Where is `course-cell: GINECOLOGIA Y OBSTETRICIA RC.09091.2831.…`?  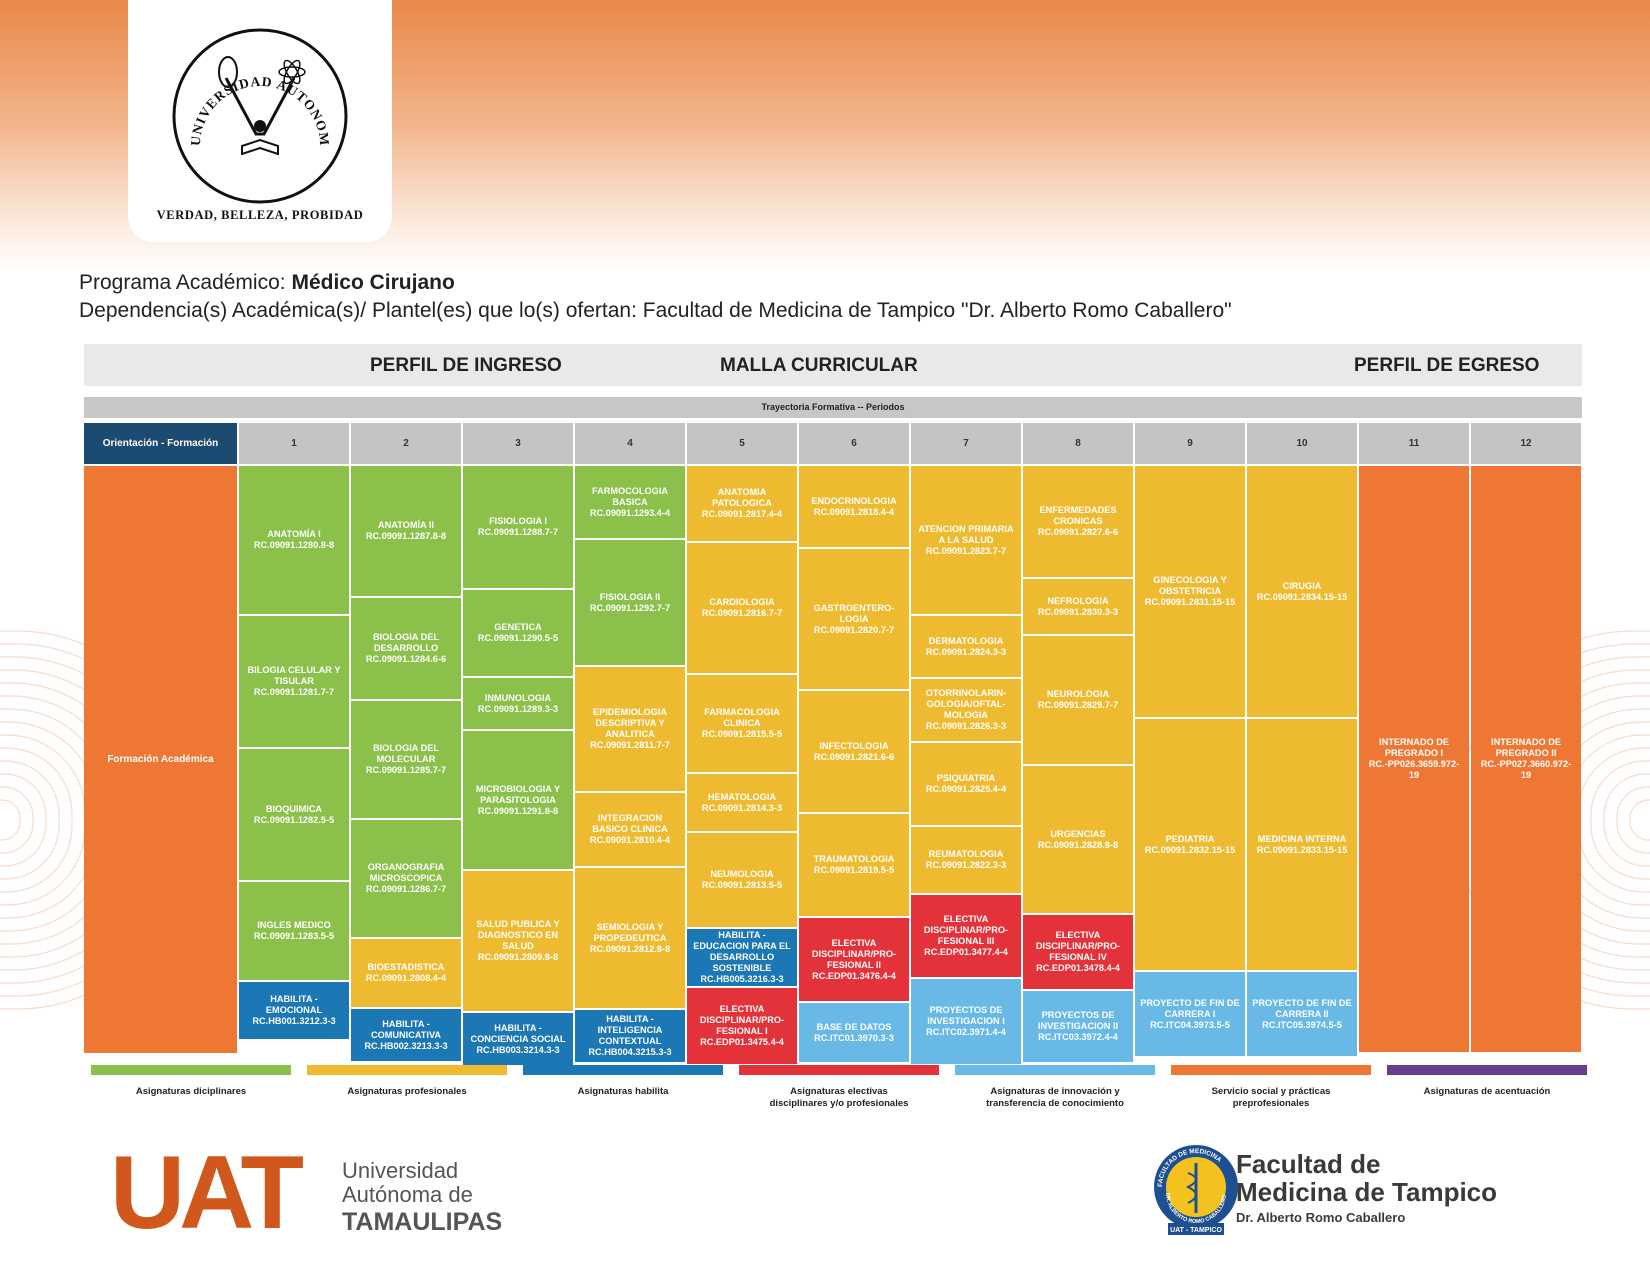
course-cell: GINECOLOGIA Y OBSTETRICIA RC.09091.2831.… is located at coordinates (1190, 591).